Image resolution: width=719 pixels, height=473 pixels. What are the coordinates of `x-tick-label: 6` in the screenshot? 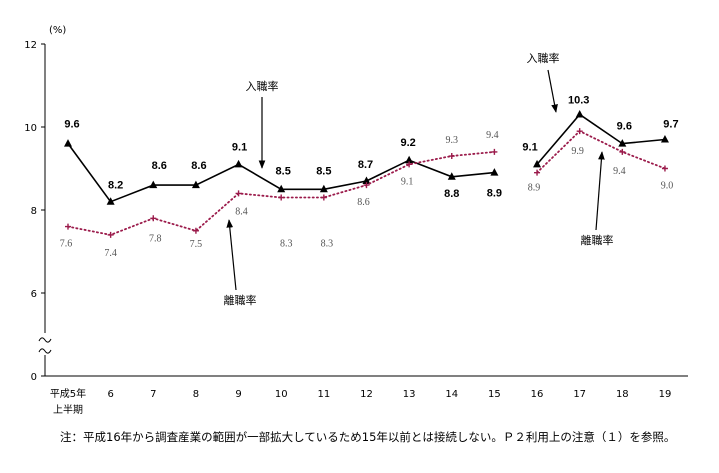 It's located at (110, 394).